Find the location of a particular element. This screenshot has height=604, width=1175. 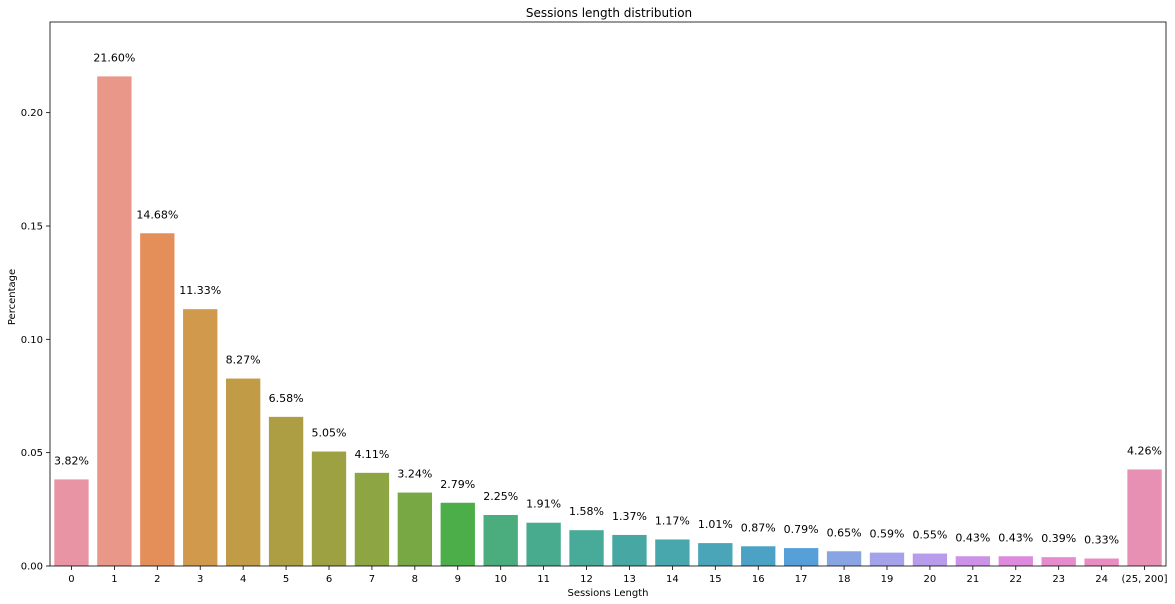

y-axis-label: Percentage is located at coordinates (12, 297).